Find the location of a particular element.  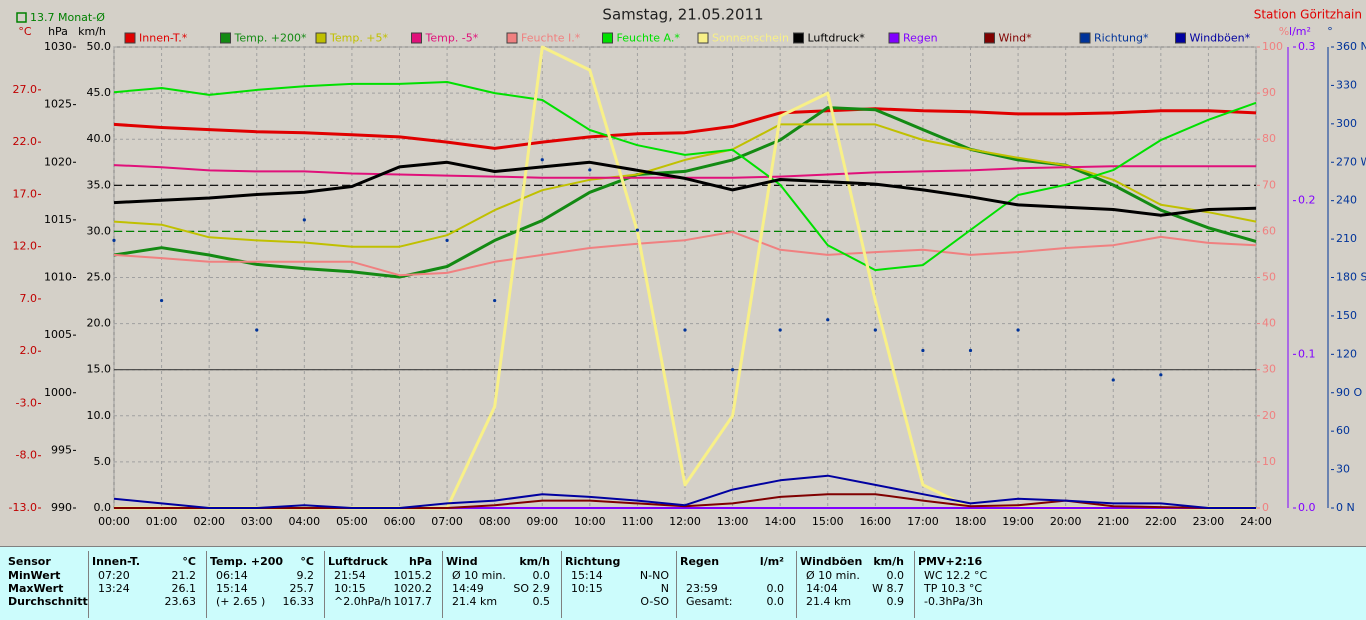

x-tick-label: 20:00 is located at coordinates (1066, 521).